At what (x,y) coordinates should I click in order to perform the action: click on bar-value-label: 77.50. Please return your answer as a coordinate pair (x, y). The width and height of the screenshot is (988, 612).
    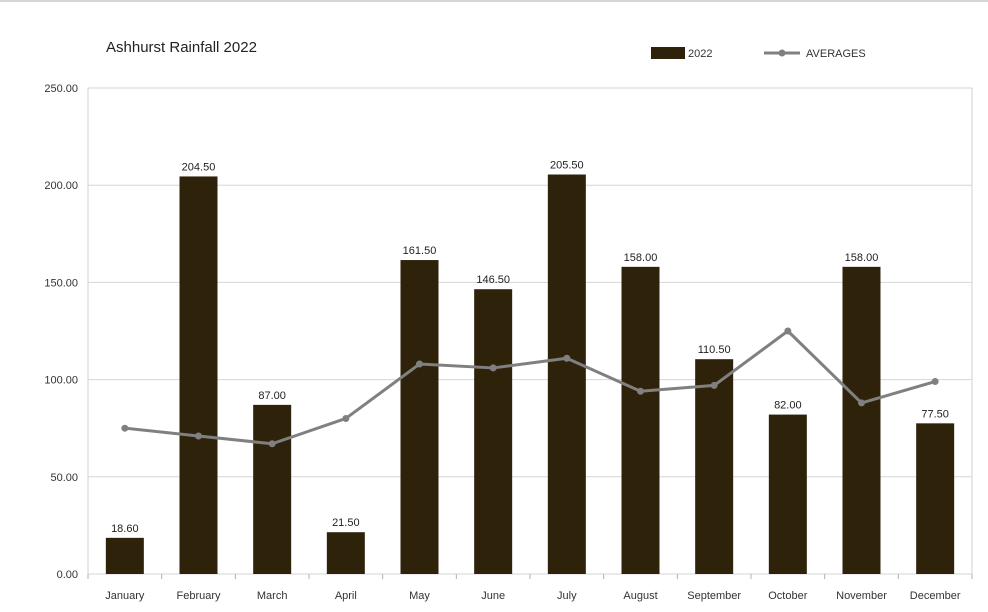
    Looking at the image, I should click on (935, 414).